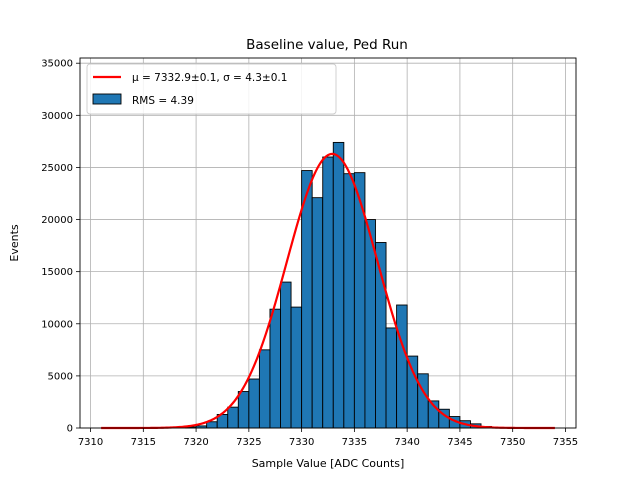  Describe the element at coordinates (90, 442) in the screenshot. I see `x-tick-label: 7310` at that location.